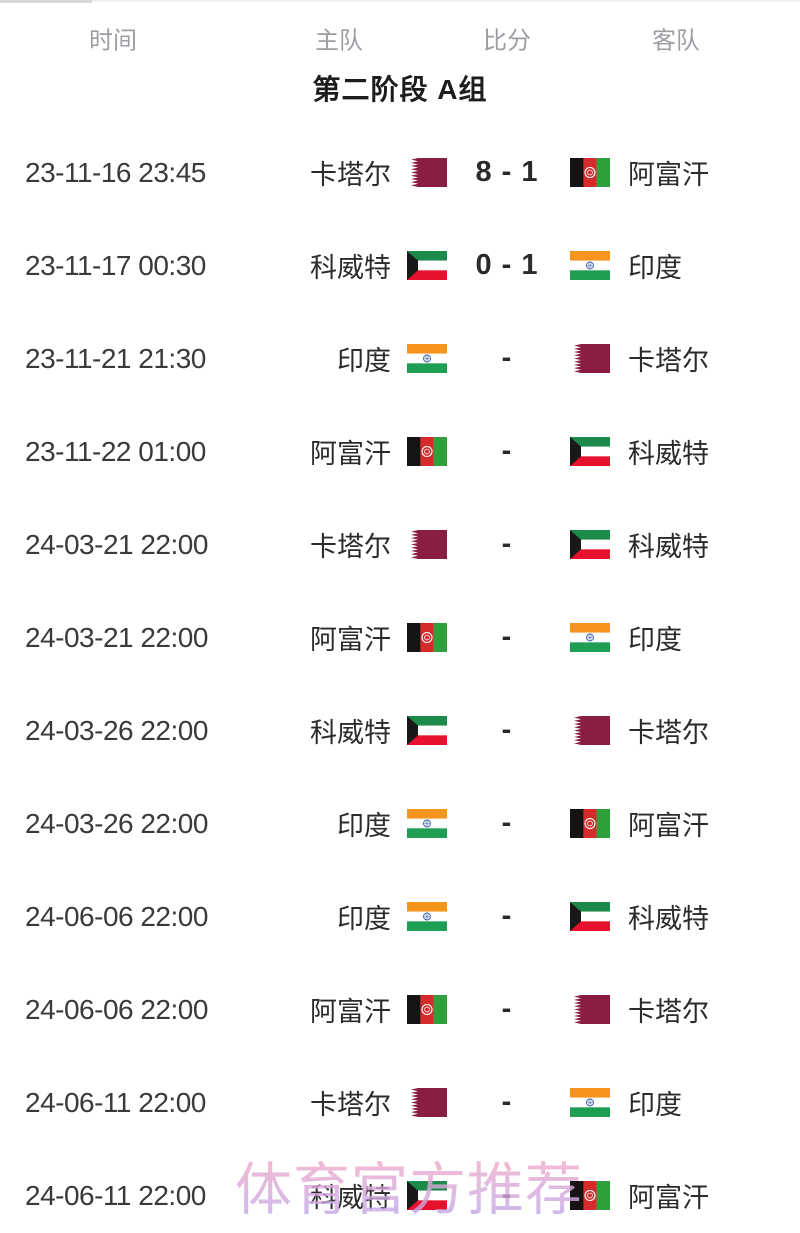 The image size is (800, 1233). I want to click on match-time: 23-11-22 01:00, so click(115, 451).